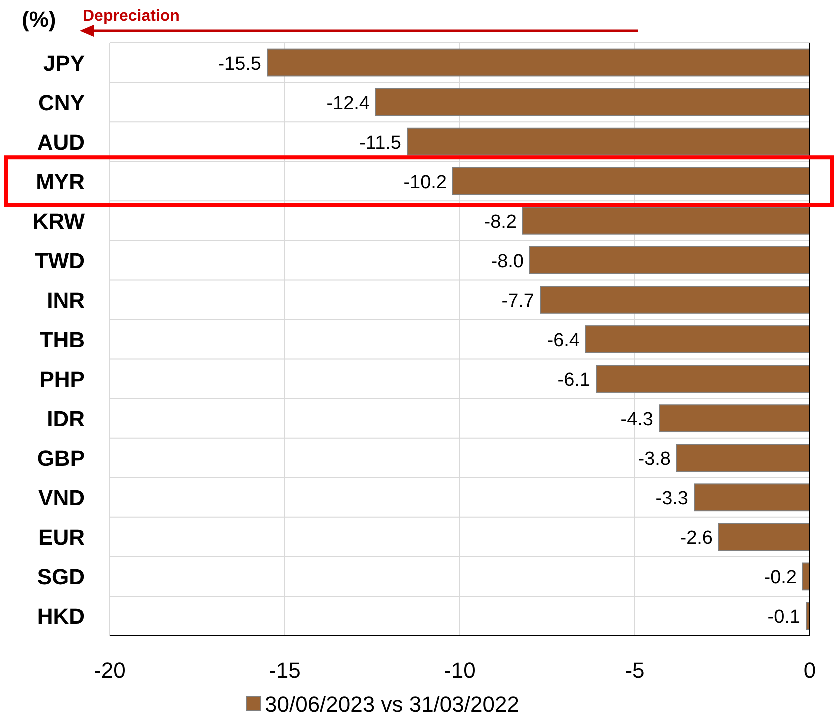 The width and height of the screenshot is (837, 718). What do you see at coordinates (654, 459) in the screenshot?
I see `data-label: -3.8` at bounding box center [654, 459].